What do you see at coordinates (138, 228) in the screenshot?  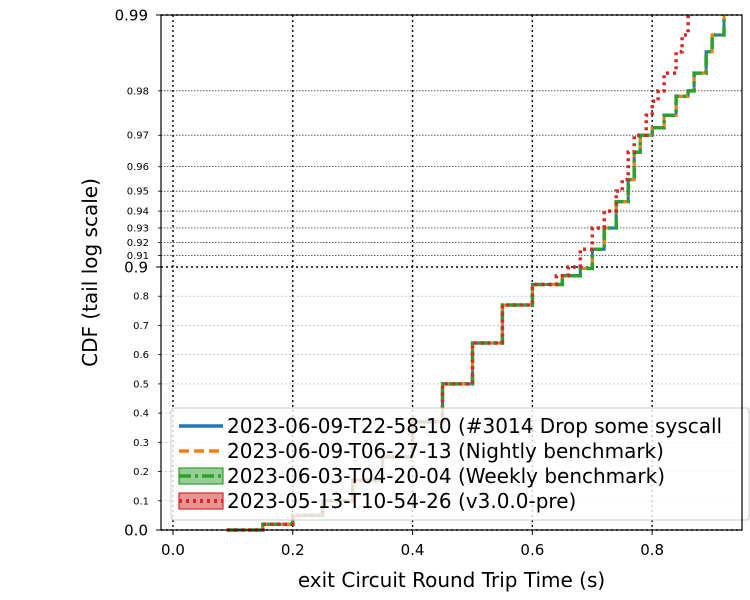 I see `y-minor-tick-label: 0.93` at bounding box center [138, 228].